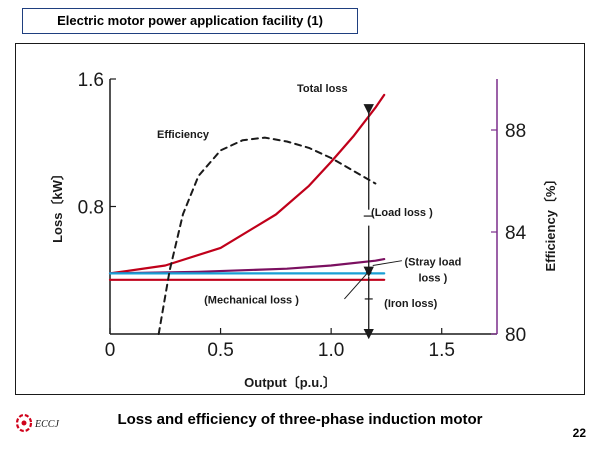  I want to click on annotation-label: (Stray load, so click(432, 262).